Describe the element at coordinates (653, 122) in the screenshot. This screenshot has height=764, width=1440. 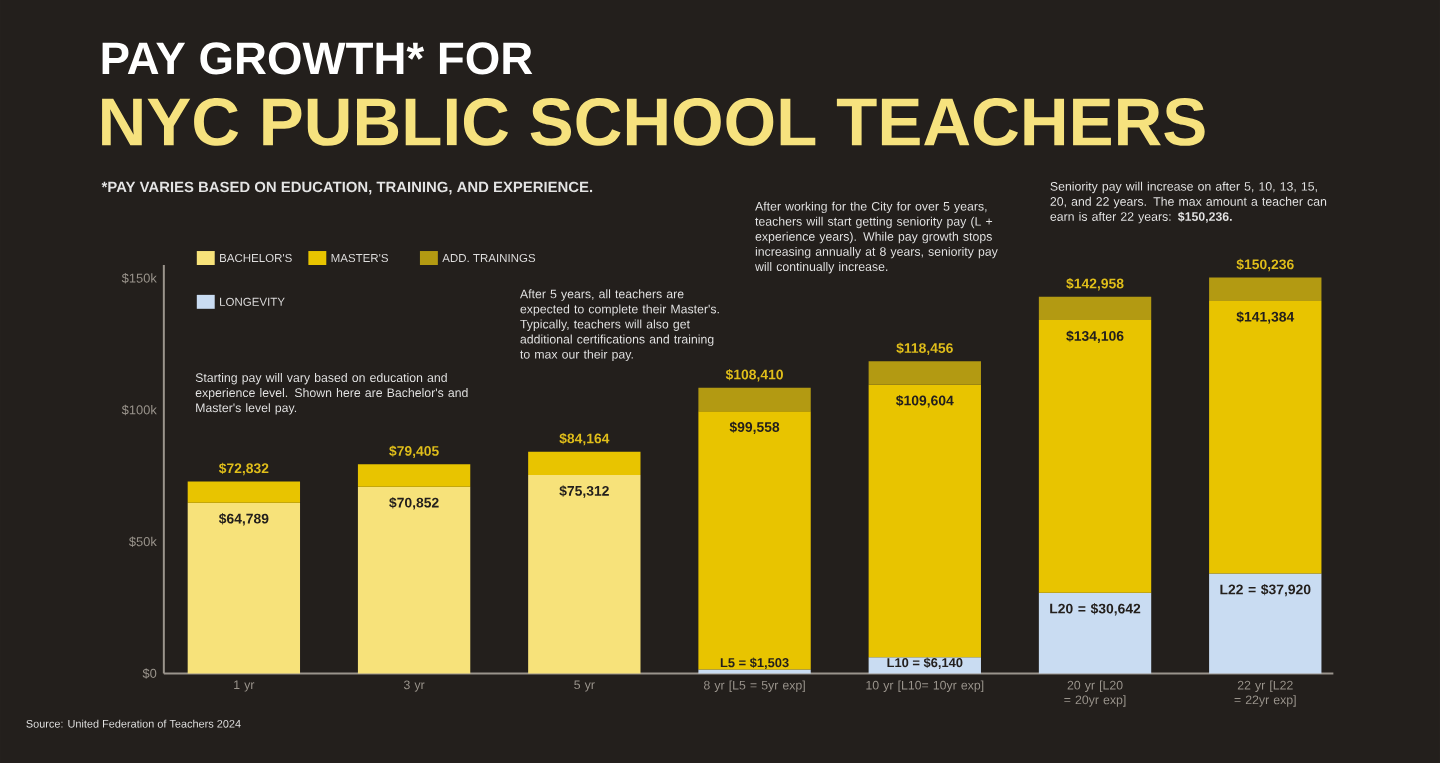
I see `chart-subtitle: NYC PUBLIC SCHOOL TEACHERS` at that location.